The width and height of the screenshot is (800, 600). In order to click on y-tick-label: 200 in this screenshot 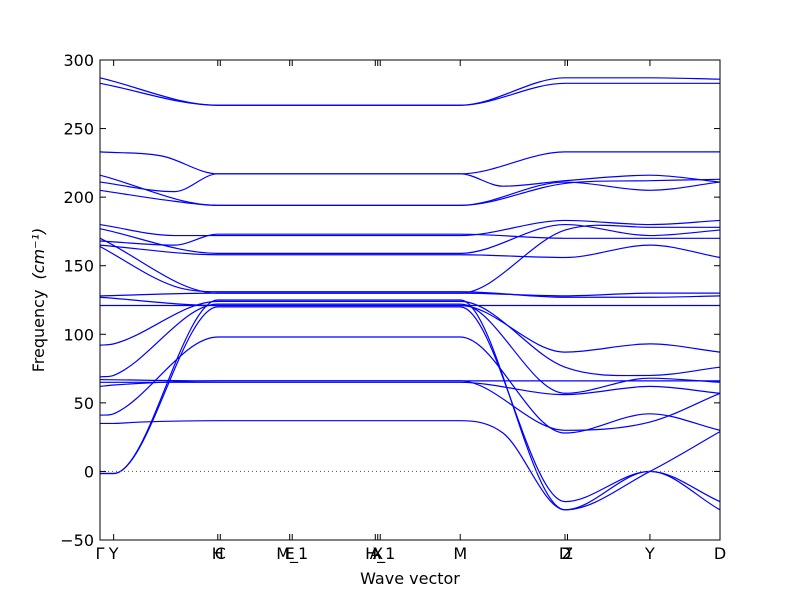, I will do `click(78, 197)`.